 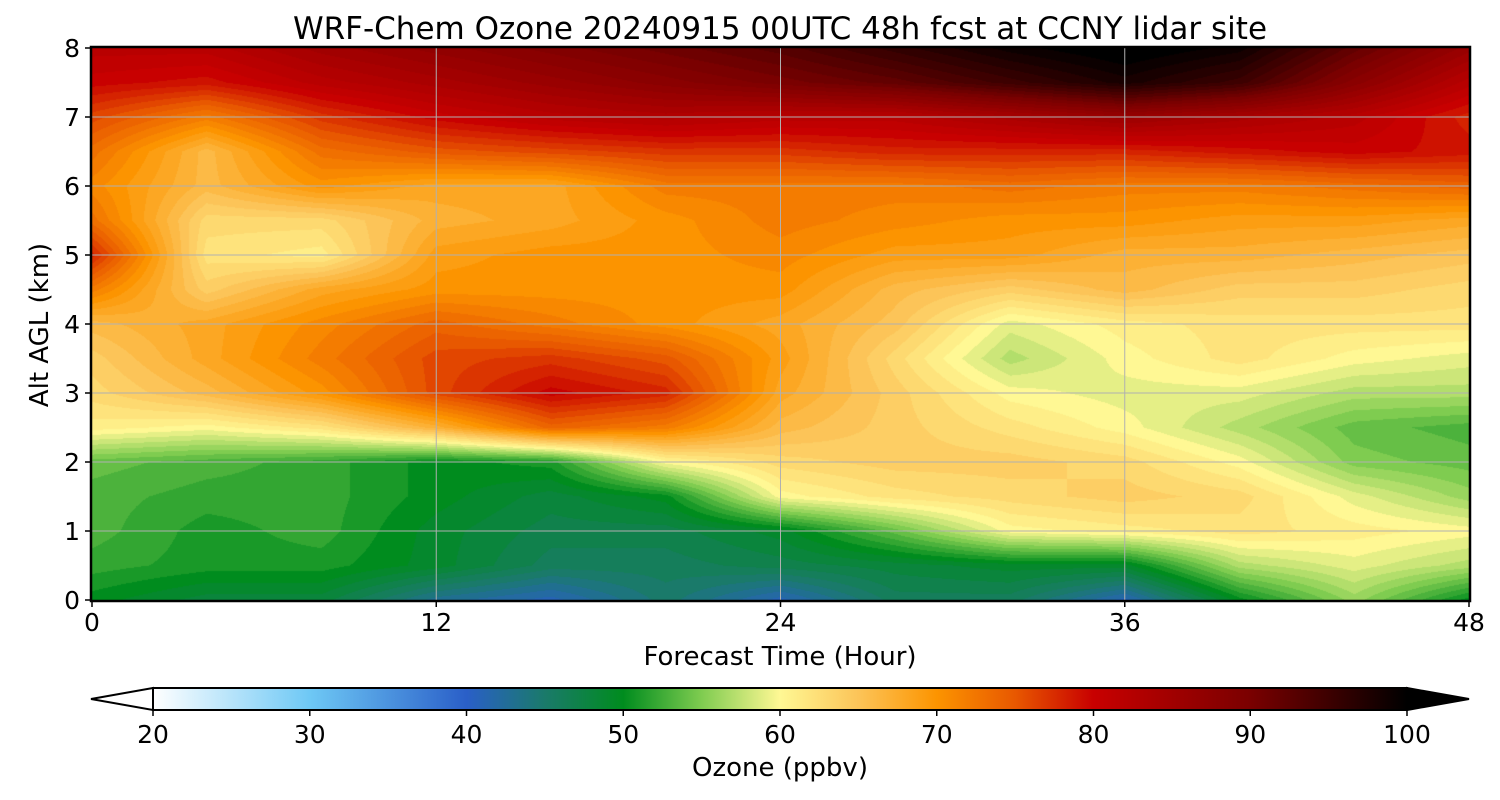 What do you see at coordinates (310, 734) in the screenshot?
I see `colorbar-tick-label: 30` at bounding box center [310, 734].